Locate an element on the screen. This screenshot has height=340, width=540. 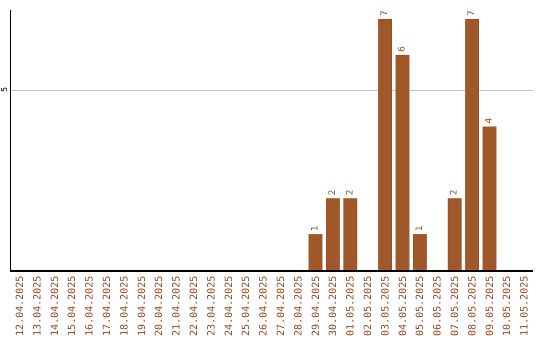
x-tick-label: 13.04.2025 is located at coordinates (38, 306).